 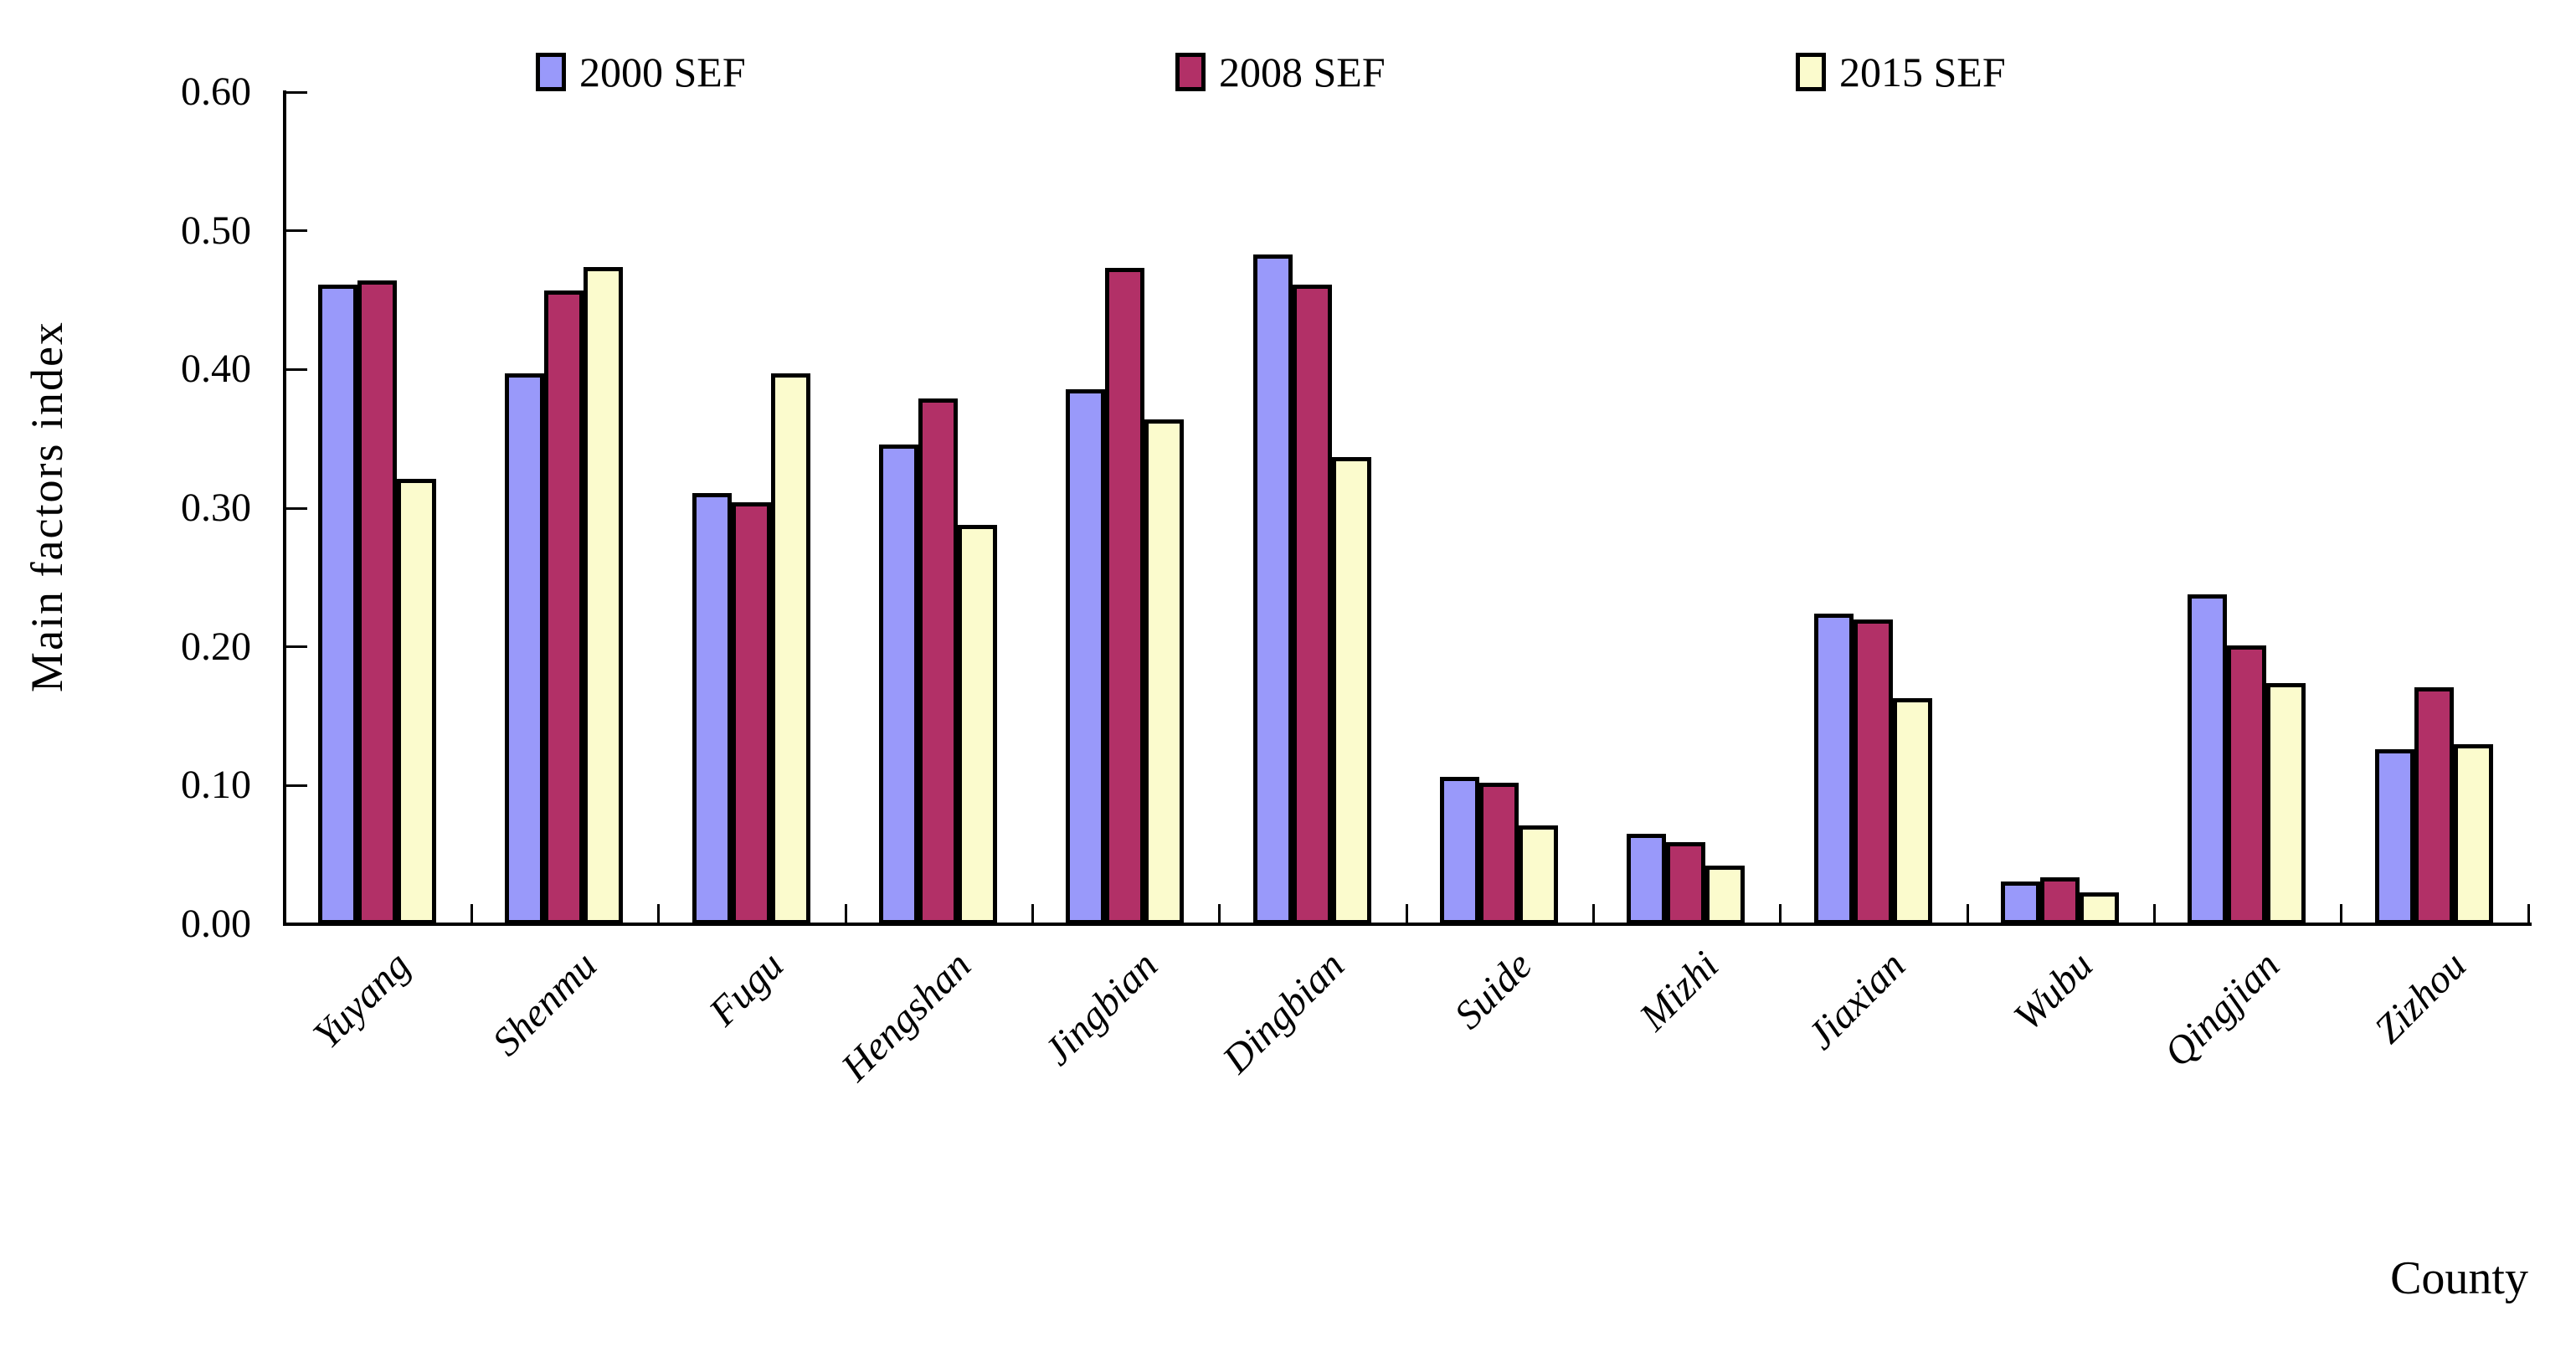 I want to click on bar-zizhou-2015, so click(x=2473, y=834).